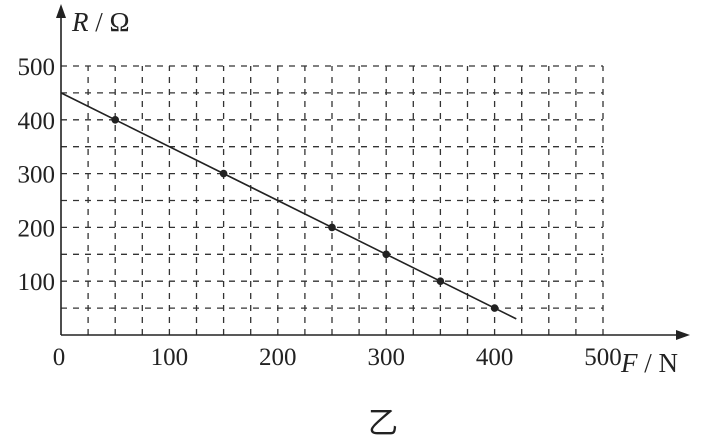 Image resolution: width=707 pixels, height=437 pixels. I want to click on figure-caption: 乙, so click(383, 422).